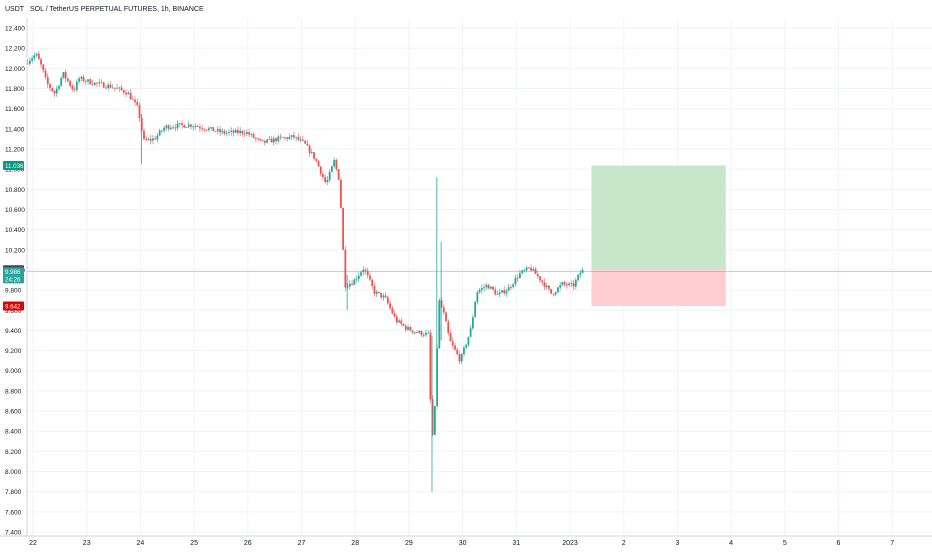 Image resolution: width=932 pixels, height=555 pixels. What do you see at coordinates (409, 543) in the screenshot?
I see `x-tick-label: 29` at bounding box center [409, 543].